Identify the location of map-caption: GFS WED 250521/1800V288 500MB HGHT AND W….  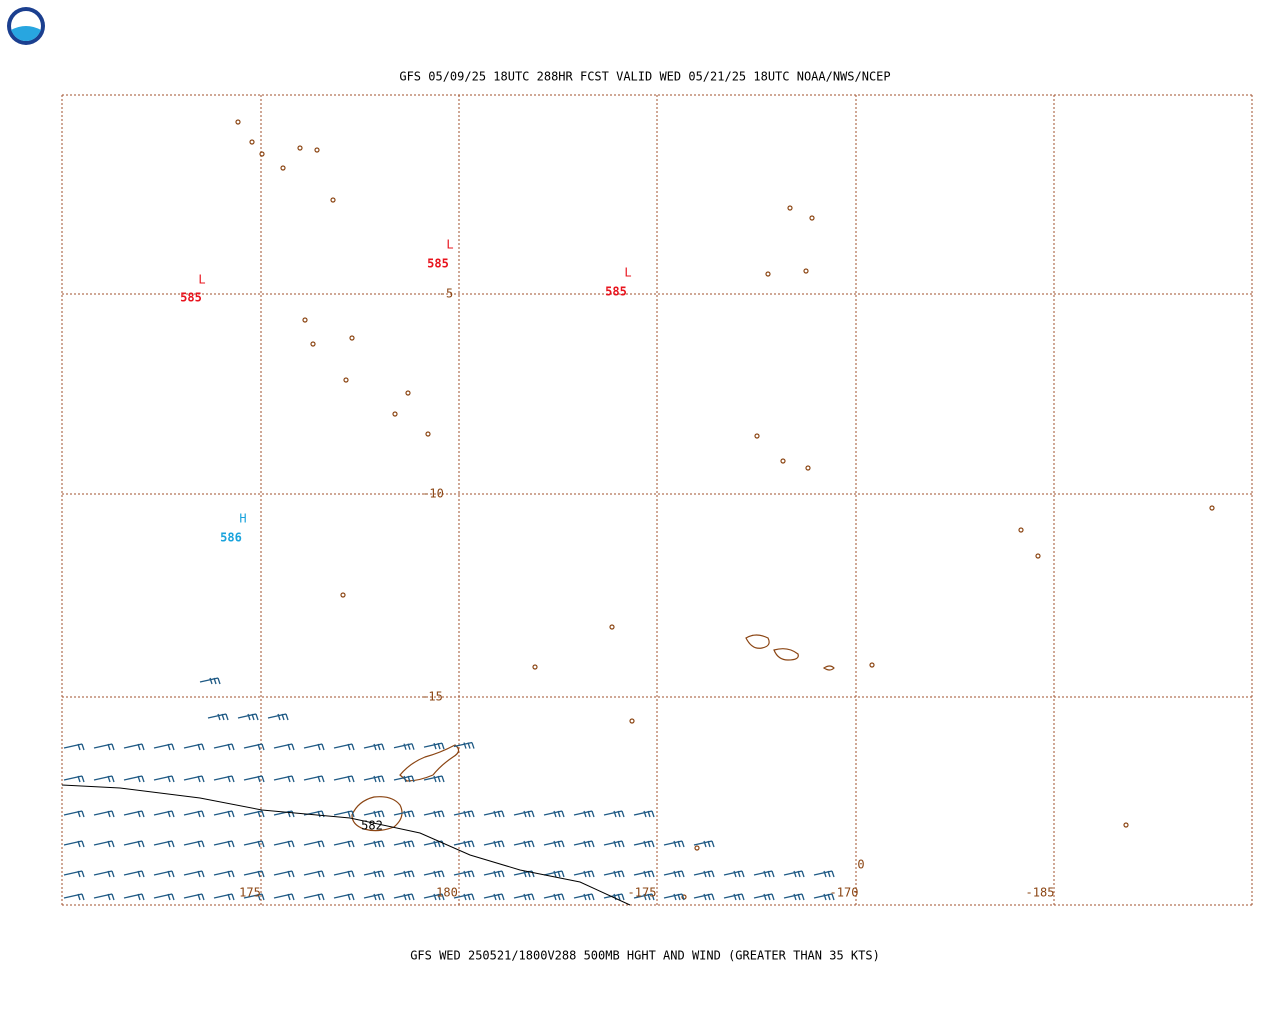
(645, 956).